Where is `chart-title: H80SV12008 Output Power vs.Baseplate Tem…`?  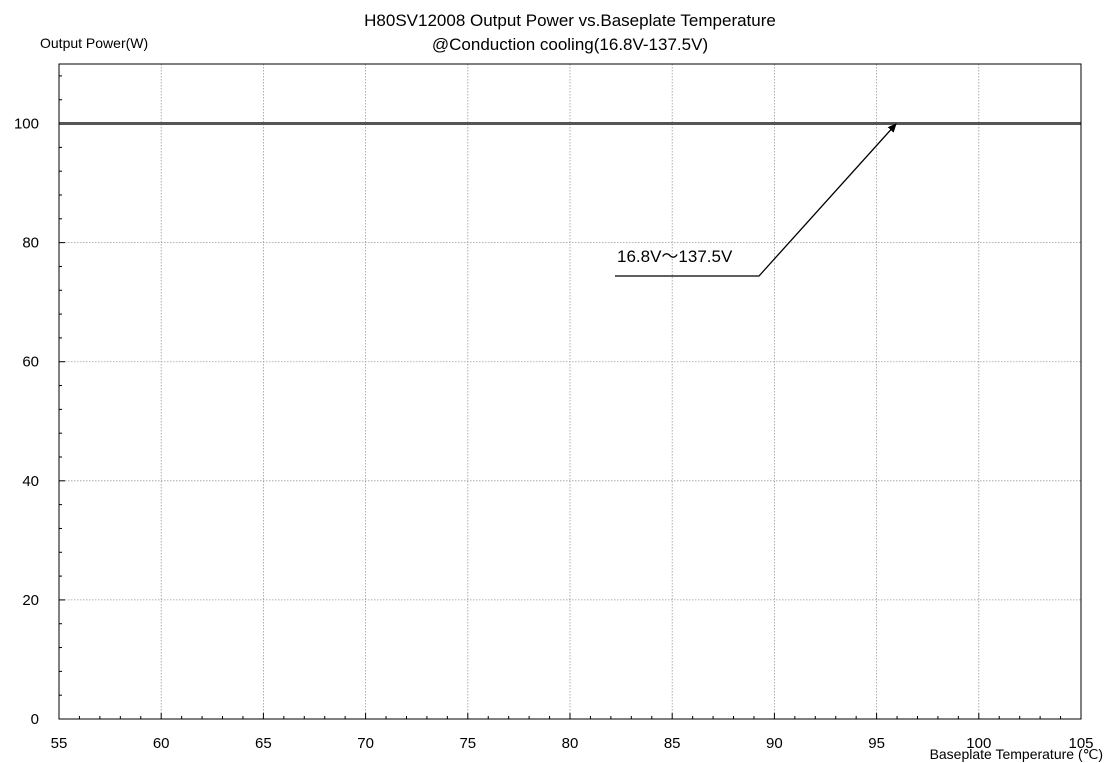
chart-title: H80SV12008 Output Power vs.Baseplate Tem… is located at coordinates (570, 20).